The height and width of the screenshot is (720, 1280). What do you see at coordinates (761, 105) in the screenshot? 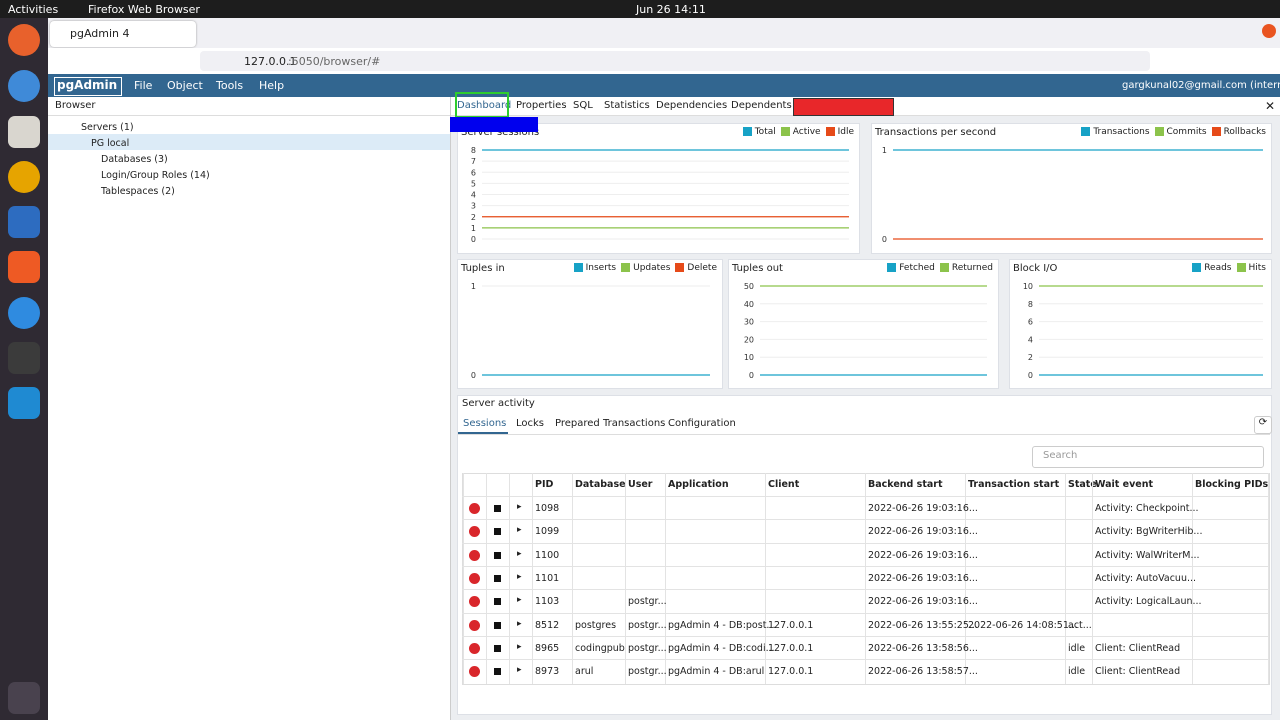
I see `tab: Dependents` at bounding box center [761, 105].